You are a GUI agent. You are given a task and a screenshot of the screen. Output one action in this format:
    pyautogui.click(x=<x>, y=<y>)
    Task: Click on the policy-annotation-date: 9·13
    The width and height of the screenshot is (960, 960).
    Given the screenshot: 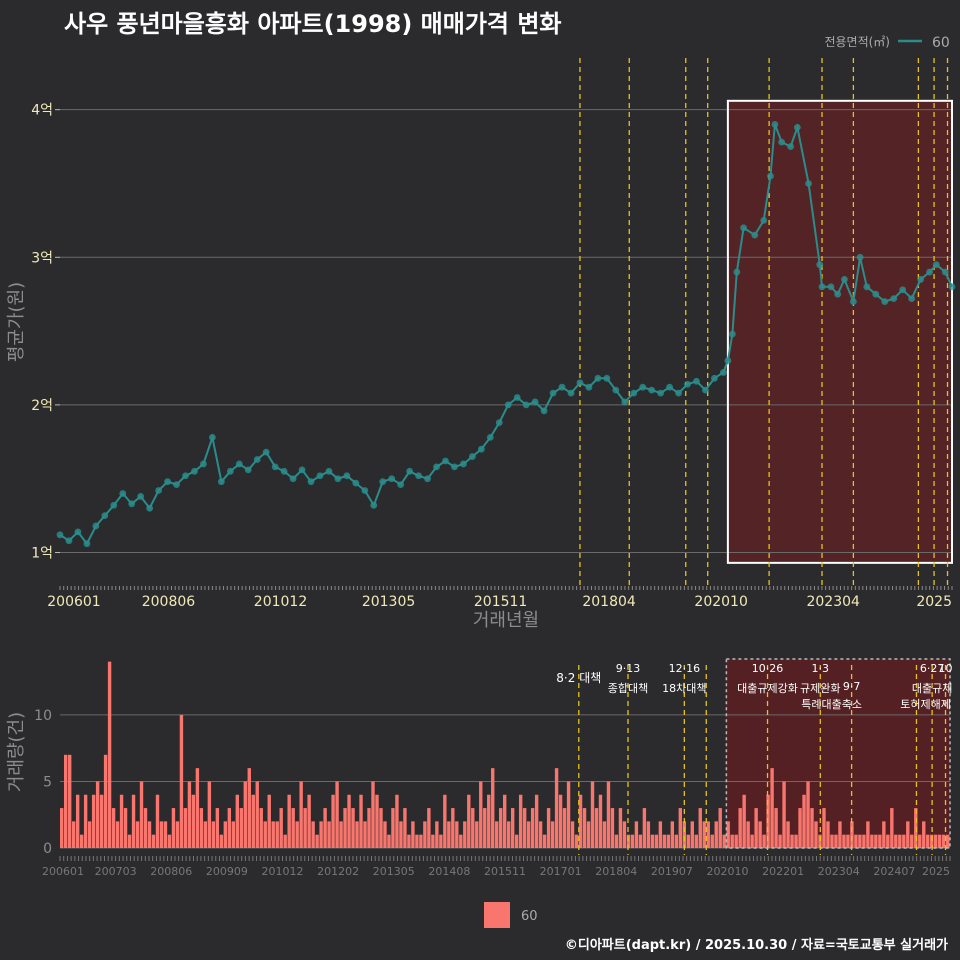 What is the action you would take?
    pyautogui.click(x=628, y=668)
    